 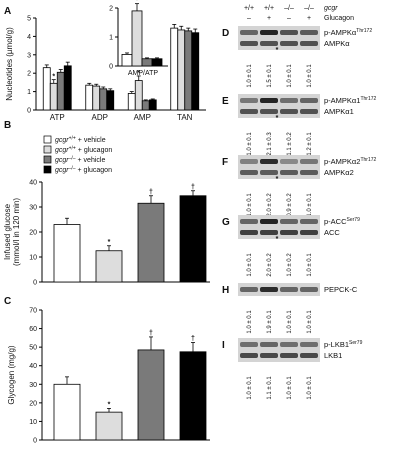 What do you see at coordinates (33, 183) in the screenshot?
I see `y-tick-label: 40` at bounding box center [33, 183].